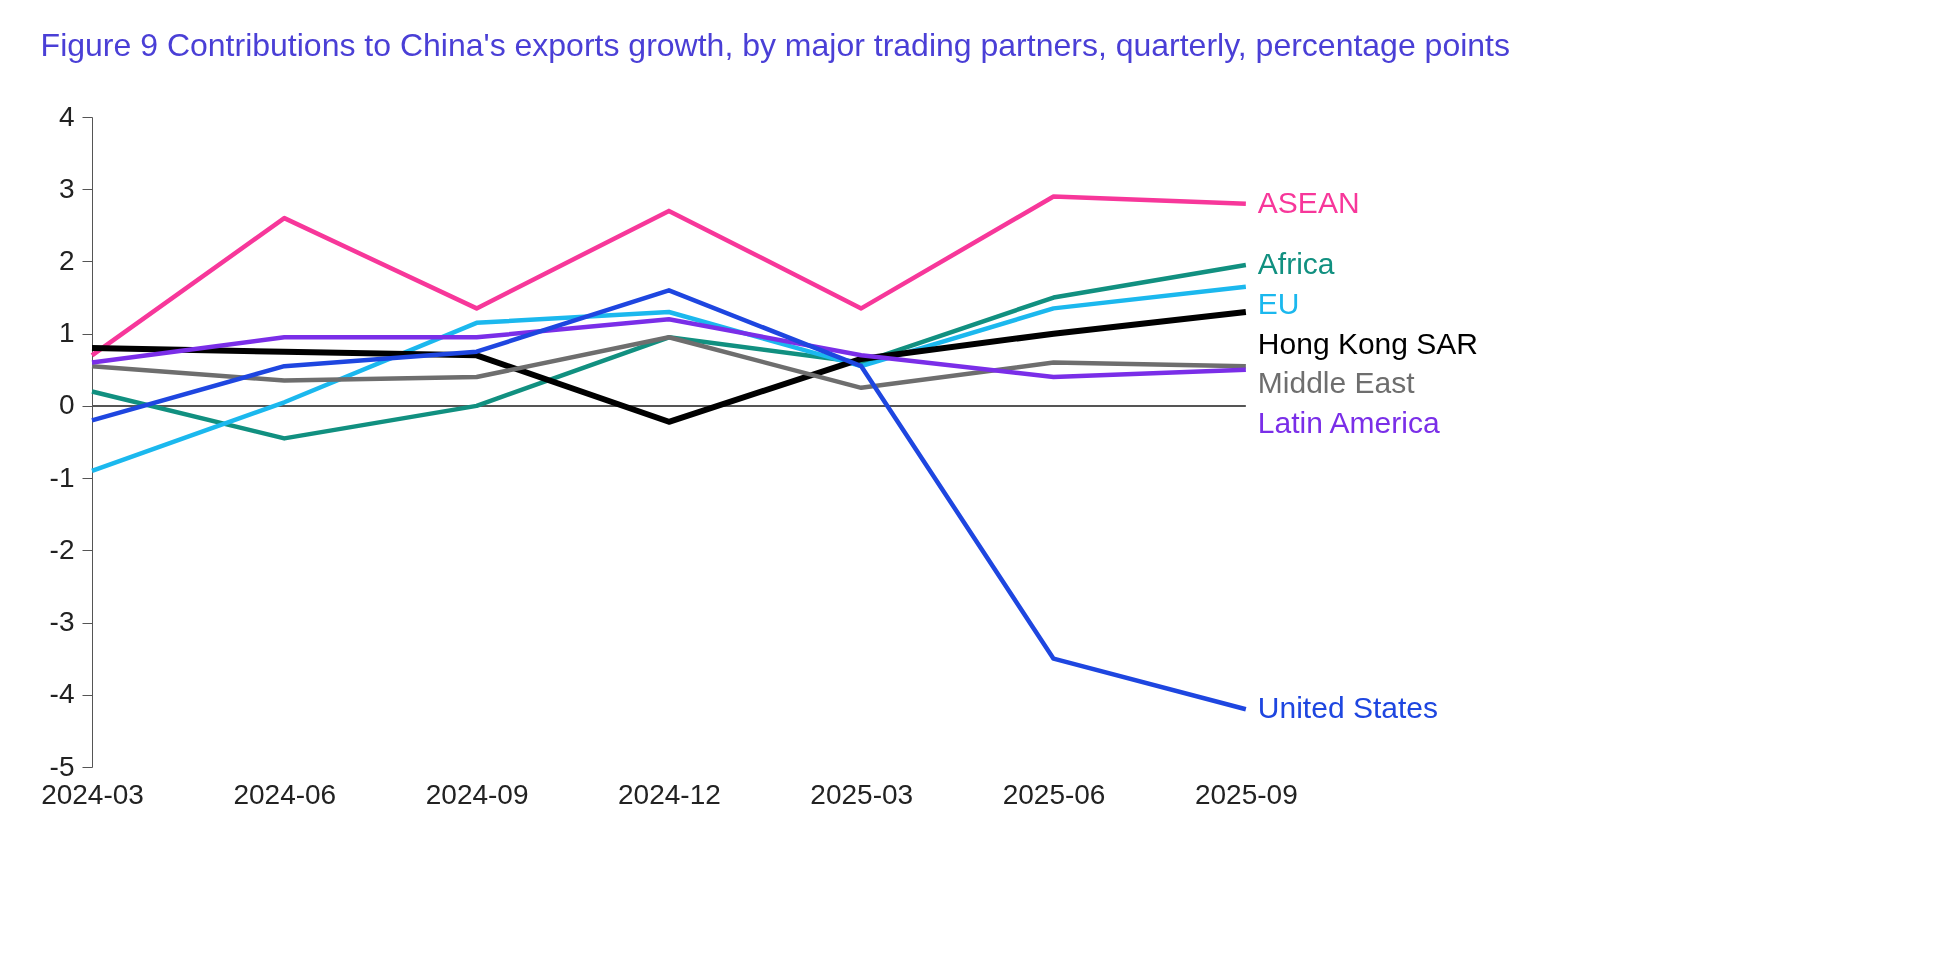 Image resolution: width=1944 pixels, height=977 pixels. I want to click on series-label: United States, so click(1347, 708).